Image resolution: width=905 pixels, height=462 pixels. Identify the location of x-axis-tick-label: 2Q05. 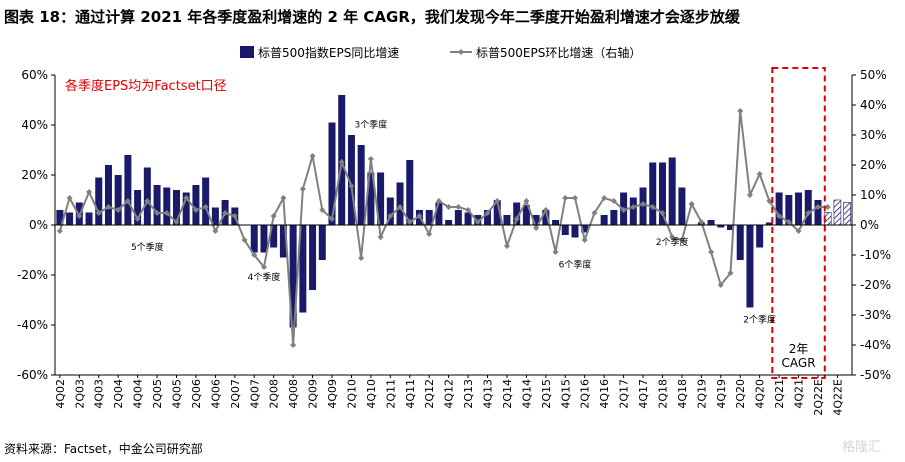
(157, 394).